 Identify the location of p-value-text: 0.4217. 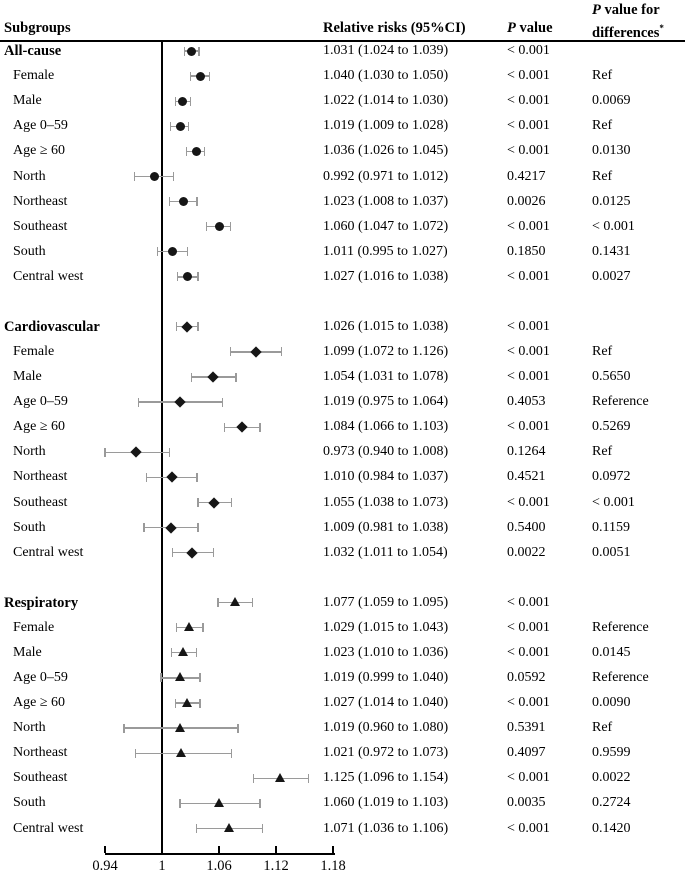
(526, 176).